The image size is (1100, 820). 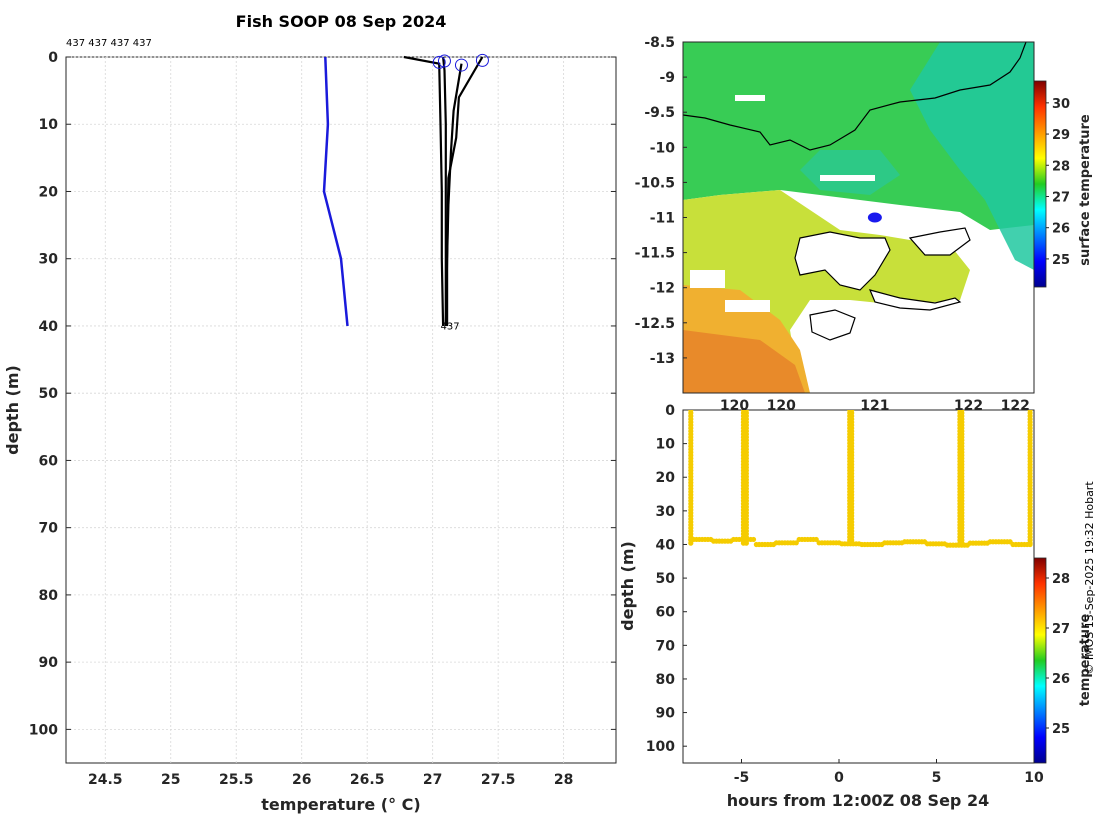 What do you see at coordinates (850, 172) in the screenshot?
I see `map-sst-mid-patch` at bounding box center [850, 172].